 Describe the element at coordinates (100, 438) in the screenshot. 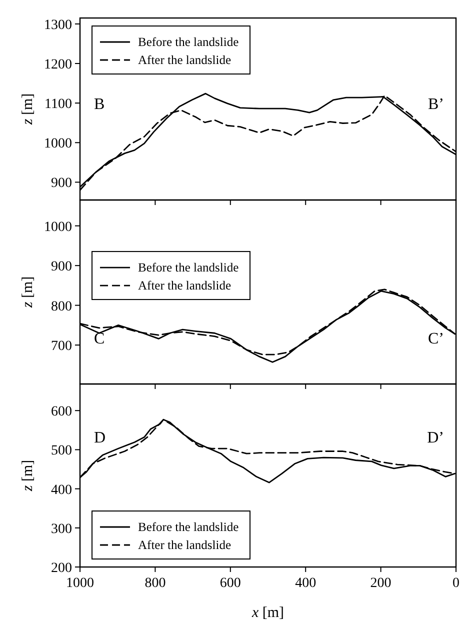

I see `annotation: D` at that location.